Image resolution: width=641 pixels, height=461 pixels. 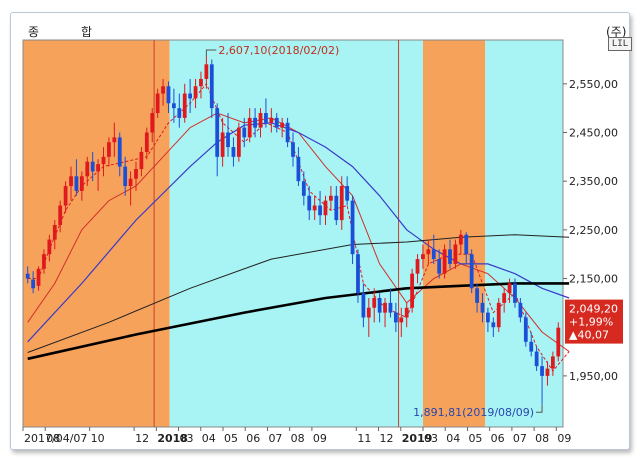 What do you see at coordinates (364, 438) in the screenshot?
I see `x-tick-label: 11` at bounding box center [364, 438].